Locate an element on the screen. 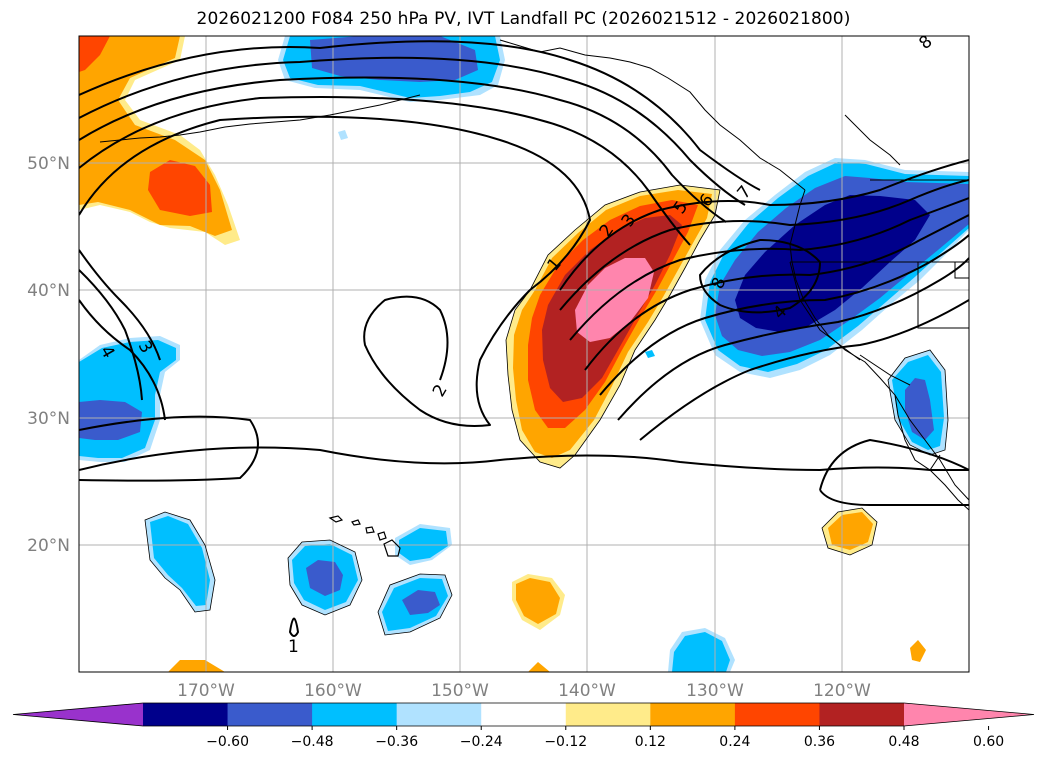  lat-labels: 50°N 40°N 30°N 20°N is located at coordinates (48, 355).